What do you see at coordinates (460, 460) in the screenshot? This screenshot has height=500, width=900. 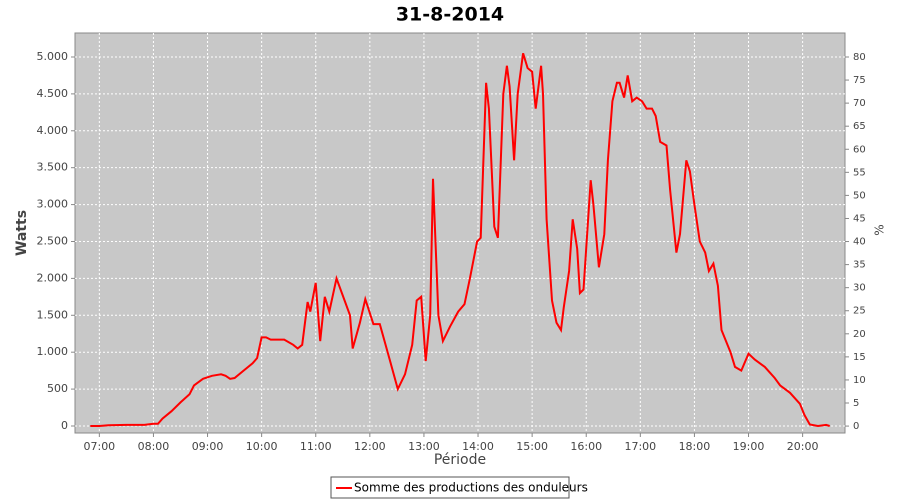 I see `x-axis-label: Période` at bounding box center [460, 460].